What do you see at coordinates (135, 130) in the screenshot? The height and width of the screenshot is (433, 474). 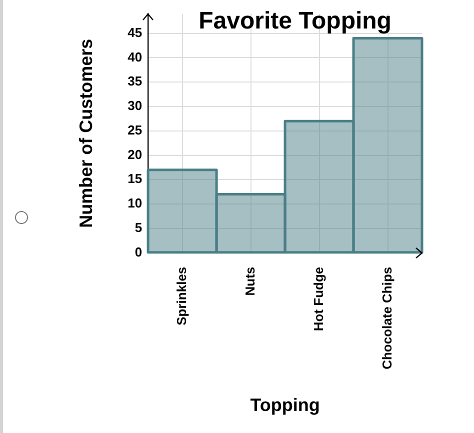 I see `y-tick-label: 25` at bounding box center [135, 130].